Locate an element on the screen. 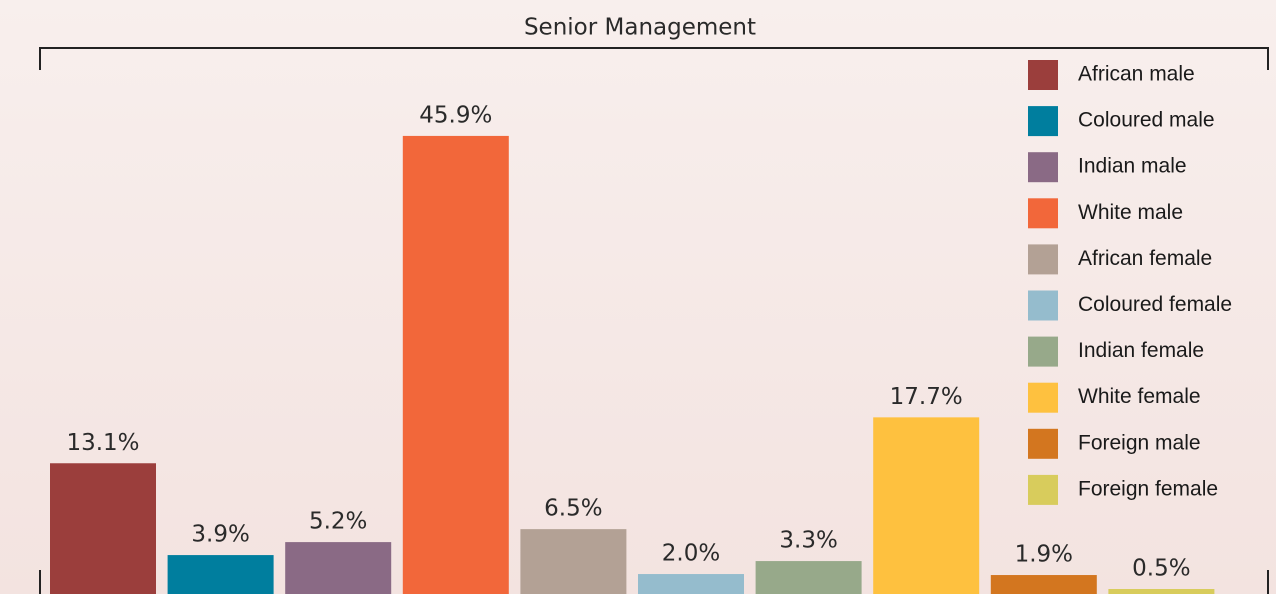 This screenshot has width=1276, height=594. value-label: 3.9% is located at coordinates (220, 535).